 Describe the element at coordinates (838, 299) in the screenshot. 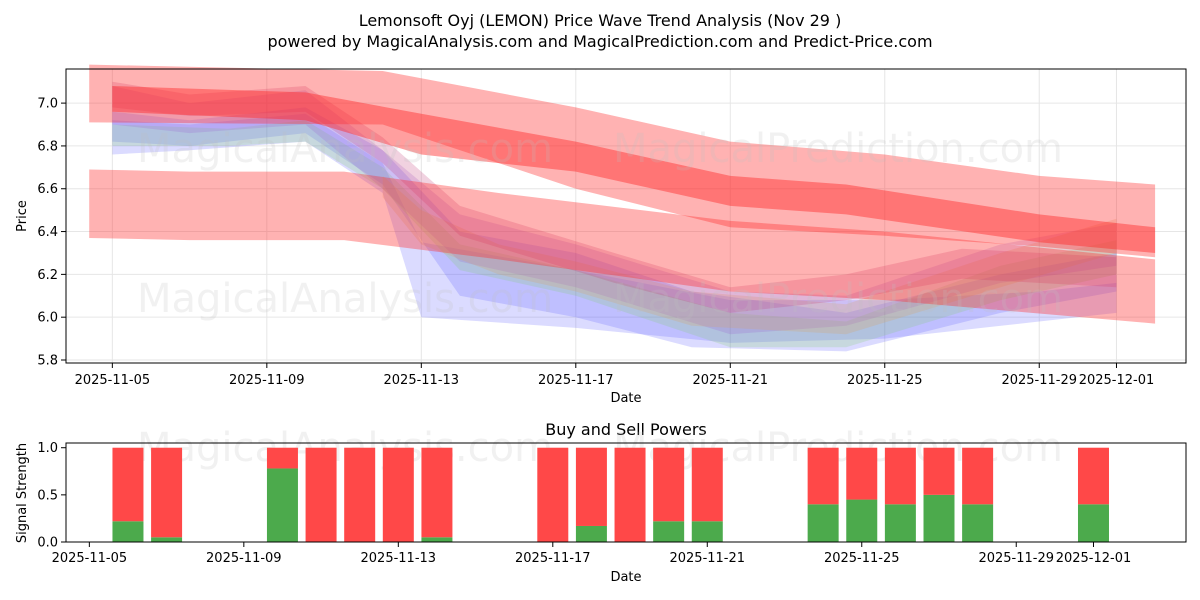

I see `watermark-prediction-mid: MagicalPrediction.com` at that location.